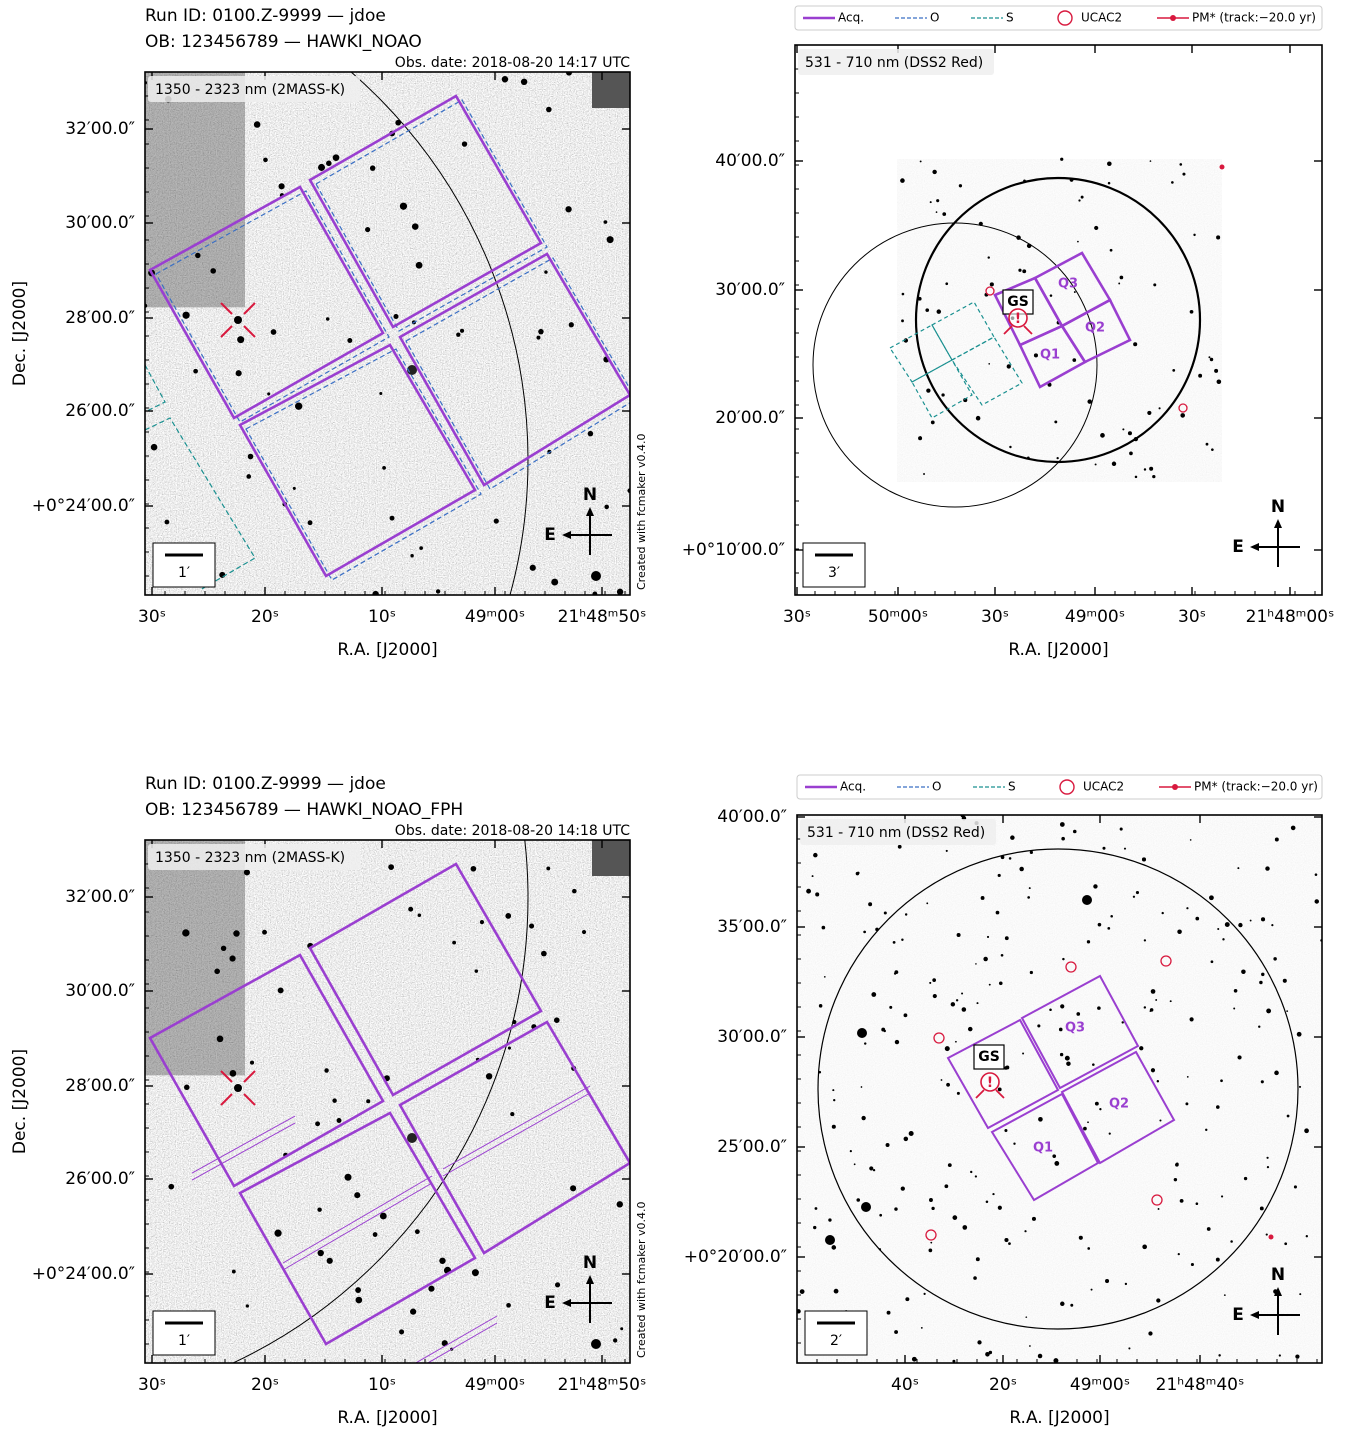 The image size is (1349, 1434). What do you see at coordinates (752, 1147) in the screenshot?
I see `y-tick-label: 25′00.0″` at bounding box center [752, 1147].